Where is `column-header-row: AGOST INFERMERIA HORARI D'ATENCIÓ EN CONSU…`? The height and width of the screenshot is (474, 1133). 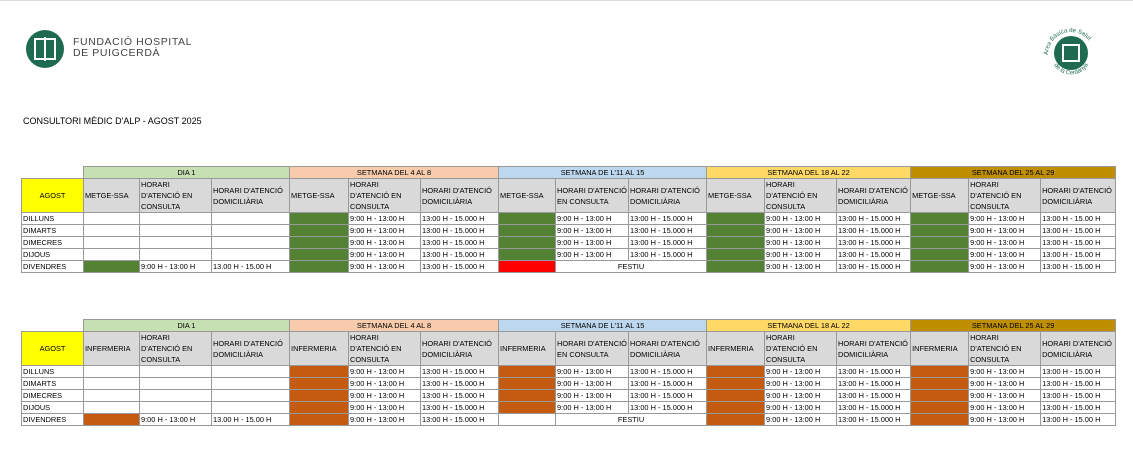
column-header-row: AGOST INFERMERIA HORARI D'ATENCIÓ EN CONSU… is located at coordinates (569, 348).